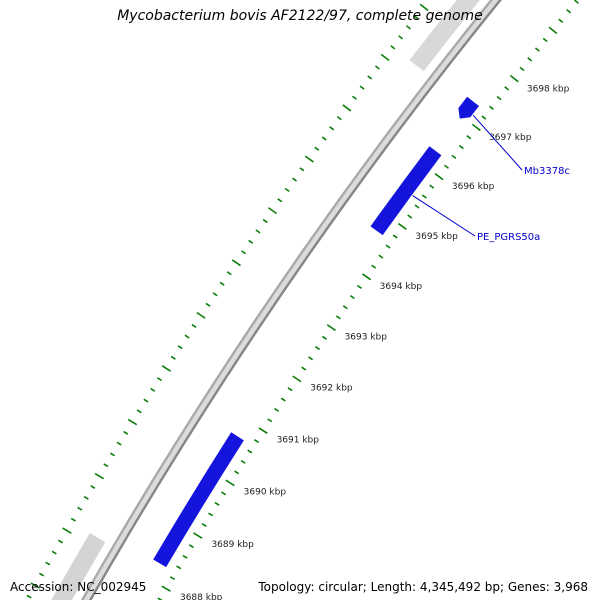 The height and width of the screenshot is (600, 600). Describe the element at coordinates (366, 338) in the screenshot. I see `svg-text: 3693 kbp` at that location.